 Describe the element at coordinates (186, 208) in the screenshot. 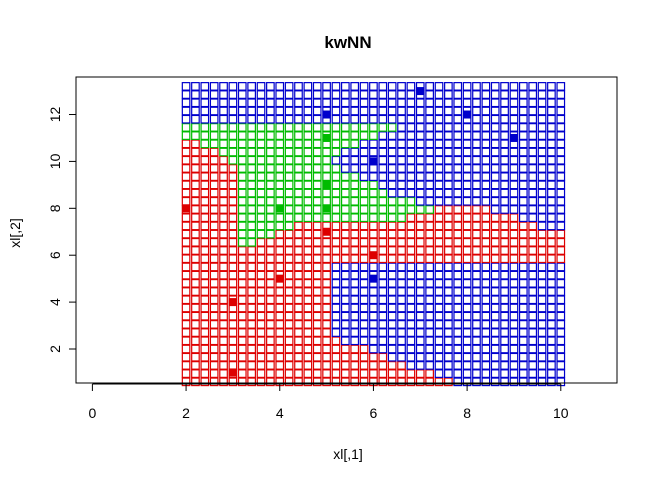

I see `training-point` at that location.